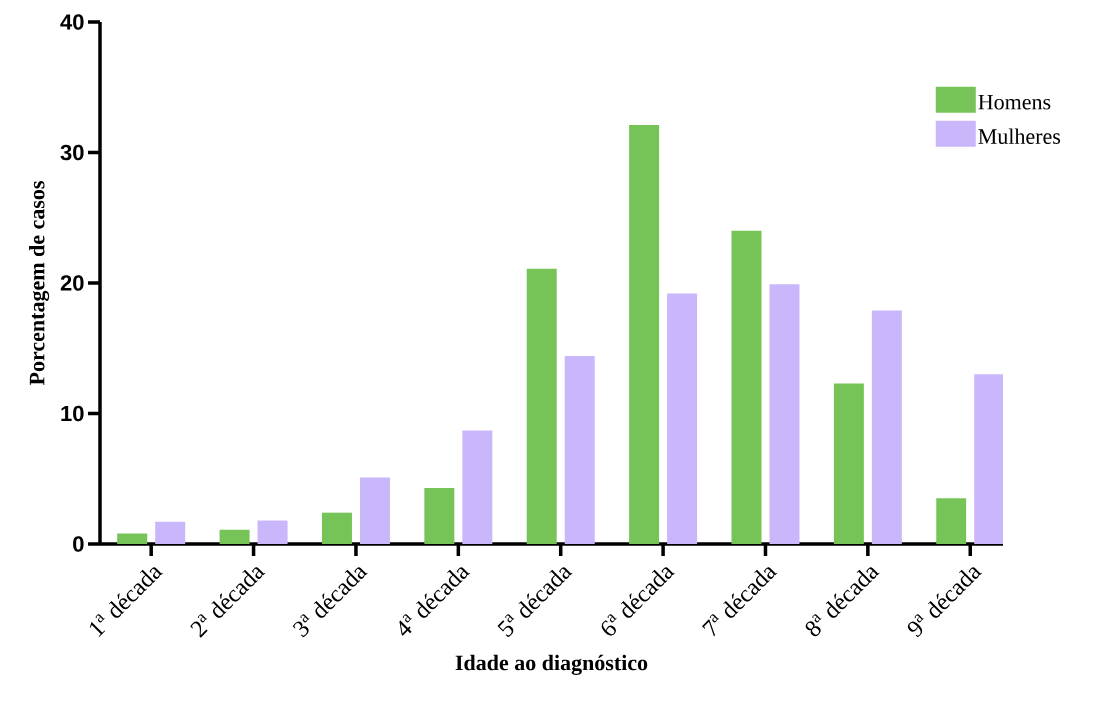 The height and width of the screenshot is (702, 1094). What do you see at coordinates (1014, 102) in the screenshot?
I see `legend-label: Homens` at bounding box center [1014, 102].